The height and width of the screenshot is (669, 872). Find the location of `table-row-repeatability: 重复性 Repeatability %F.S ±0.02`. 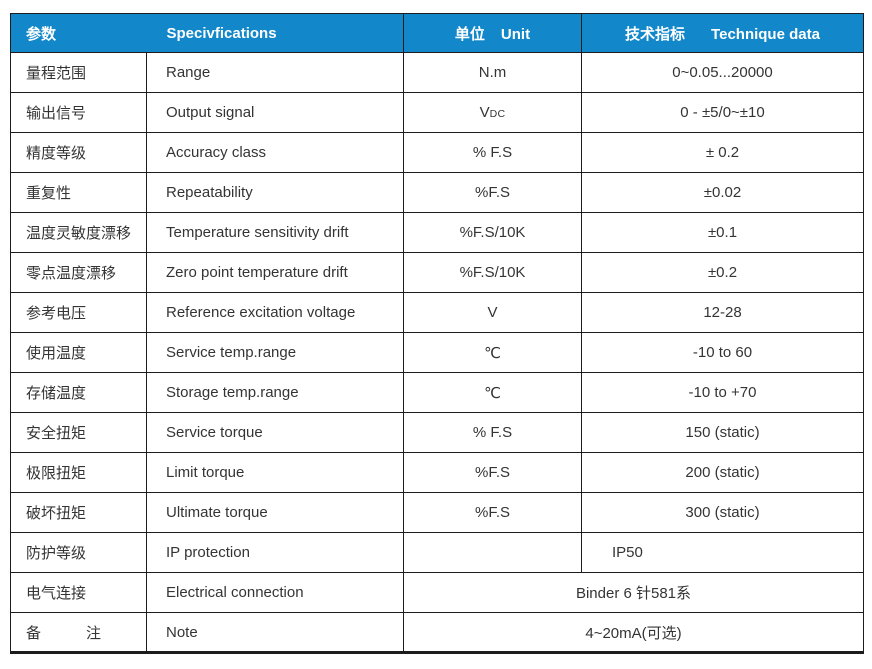

table-row-repeatability: 重复性 Repeatability %F.S ±0.02 is located at coordinates (437, 192).